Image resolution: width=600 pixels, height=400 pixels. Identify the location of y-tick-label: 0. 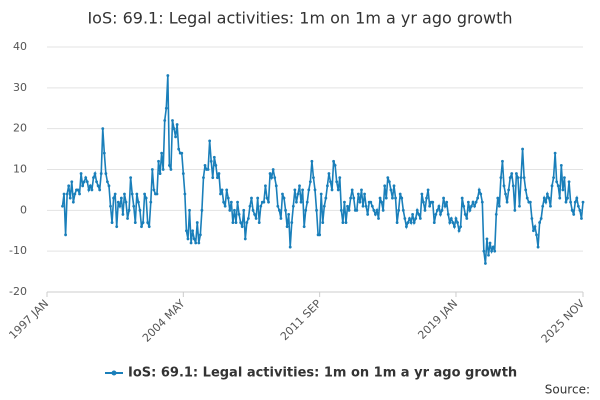
(23, 209).